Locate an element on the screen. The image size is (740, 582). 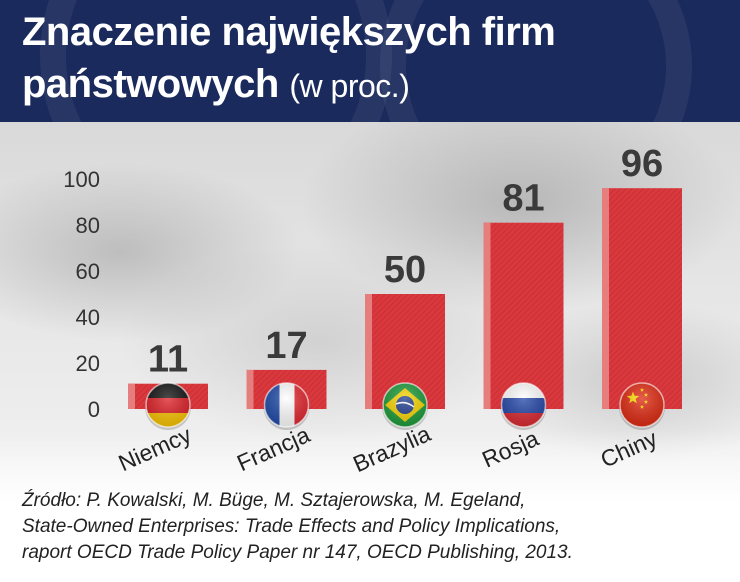
flags-group is located at coordinates (405, 406).